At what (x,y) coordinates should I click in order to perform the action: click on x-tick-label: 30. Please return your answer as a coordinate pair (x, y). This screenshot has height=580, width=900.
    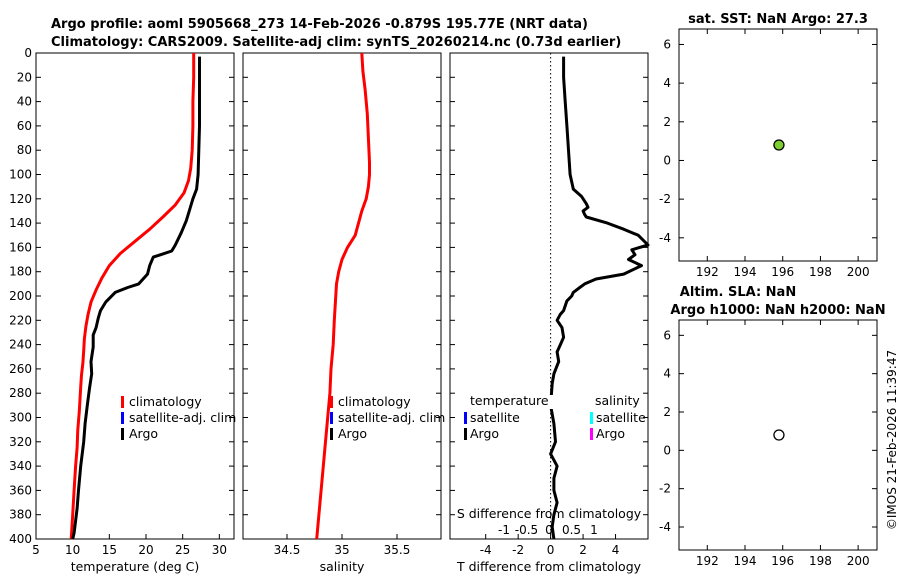
    Looking at the image, I should click on (219, 550).